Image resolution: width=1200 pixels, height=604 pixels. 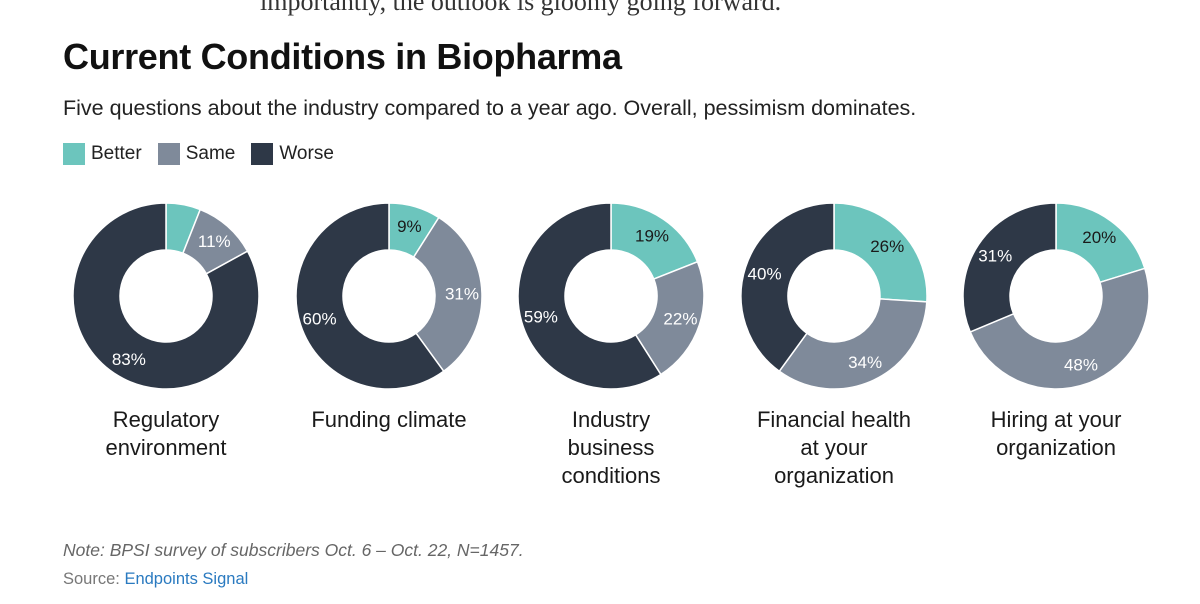 What do you see at coordinates (1056, 419) in the screenshot?
I see `donut-5-category-label: Hiring at your` at bounding box center [1056, 419].